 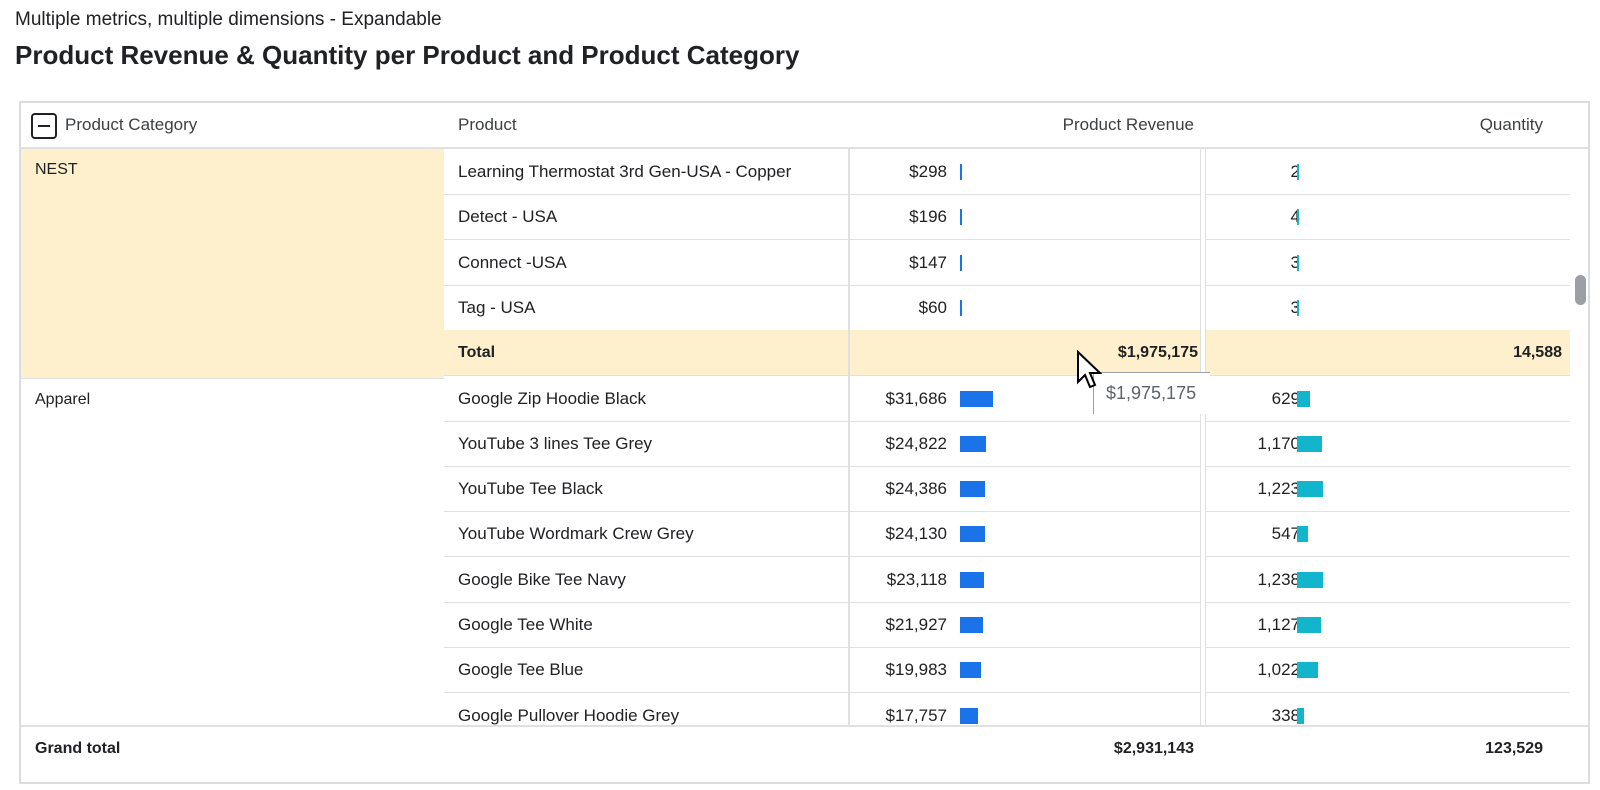 What do you see at coordinates (1008, 217) in the screenshot?
I see `table-row: Detect - USA $196 4` at bounding box center [1008, 217].